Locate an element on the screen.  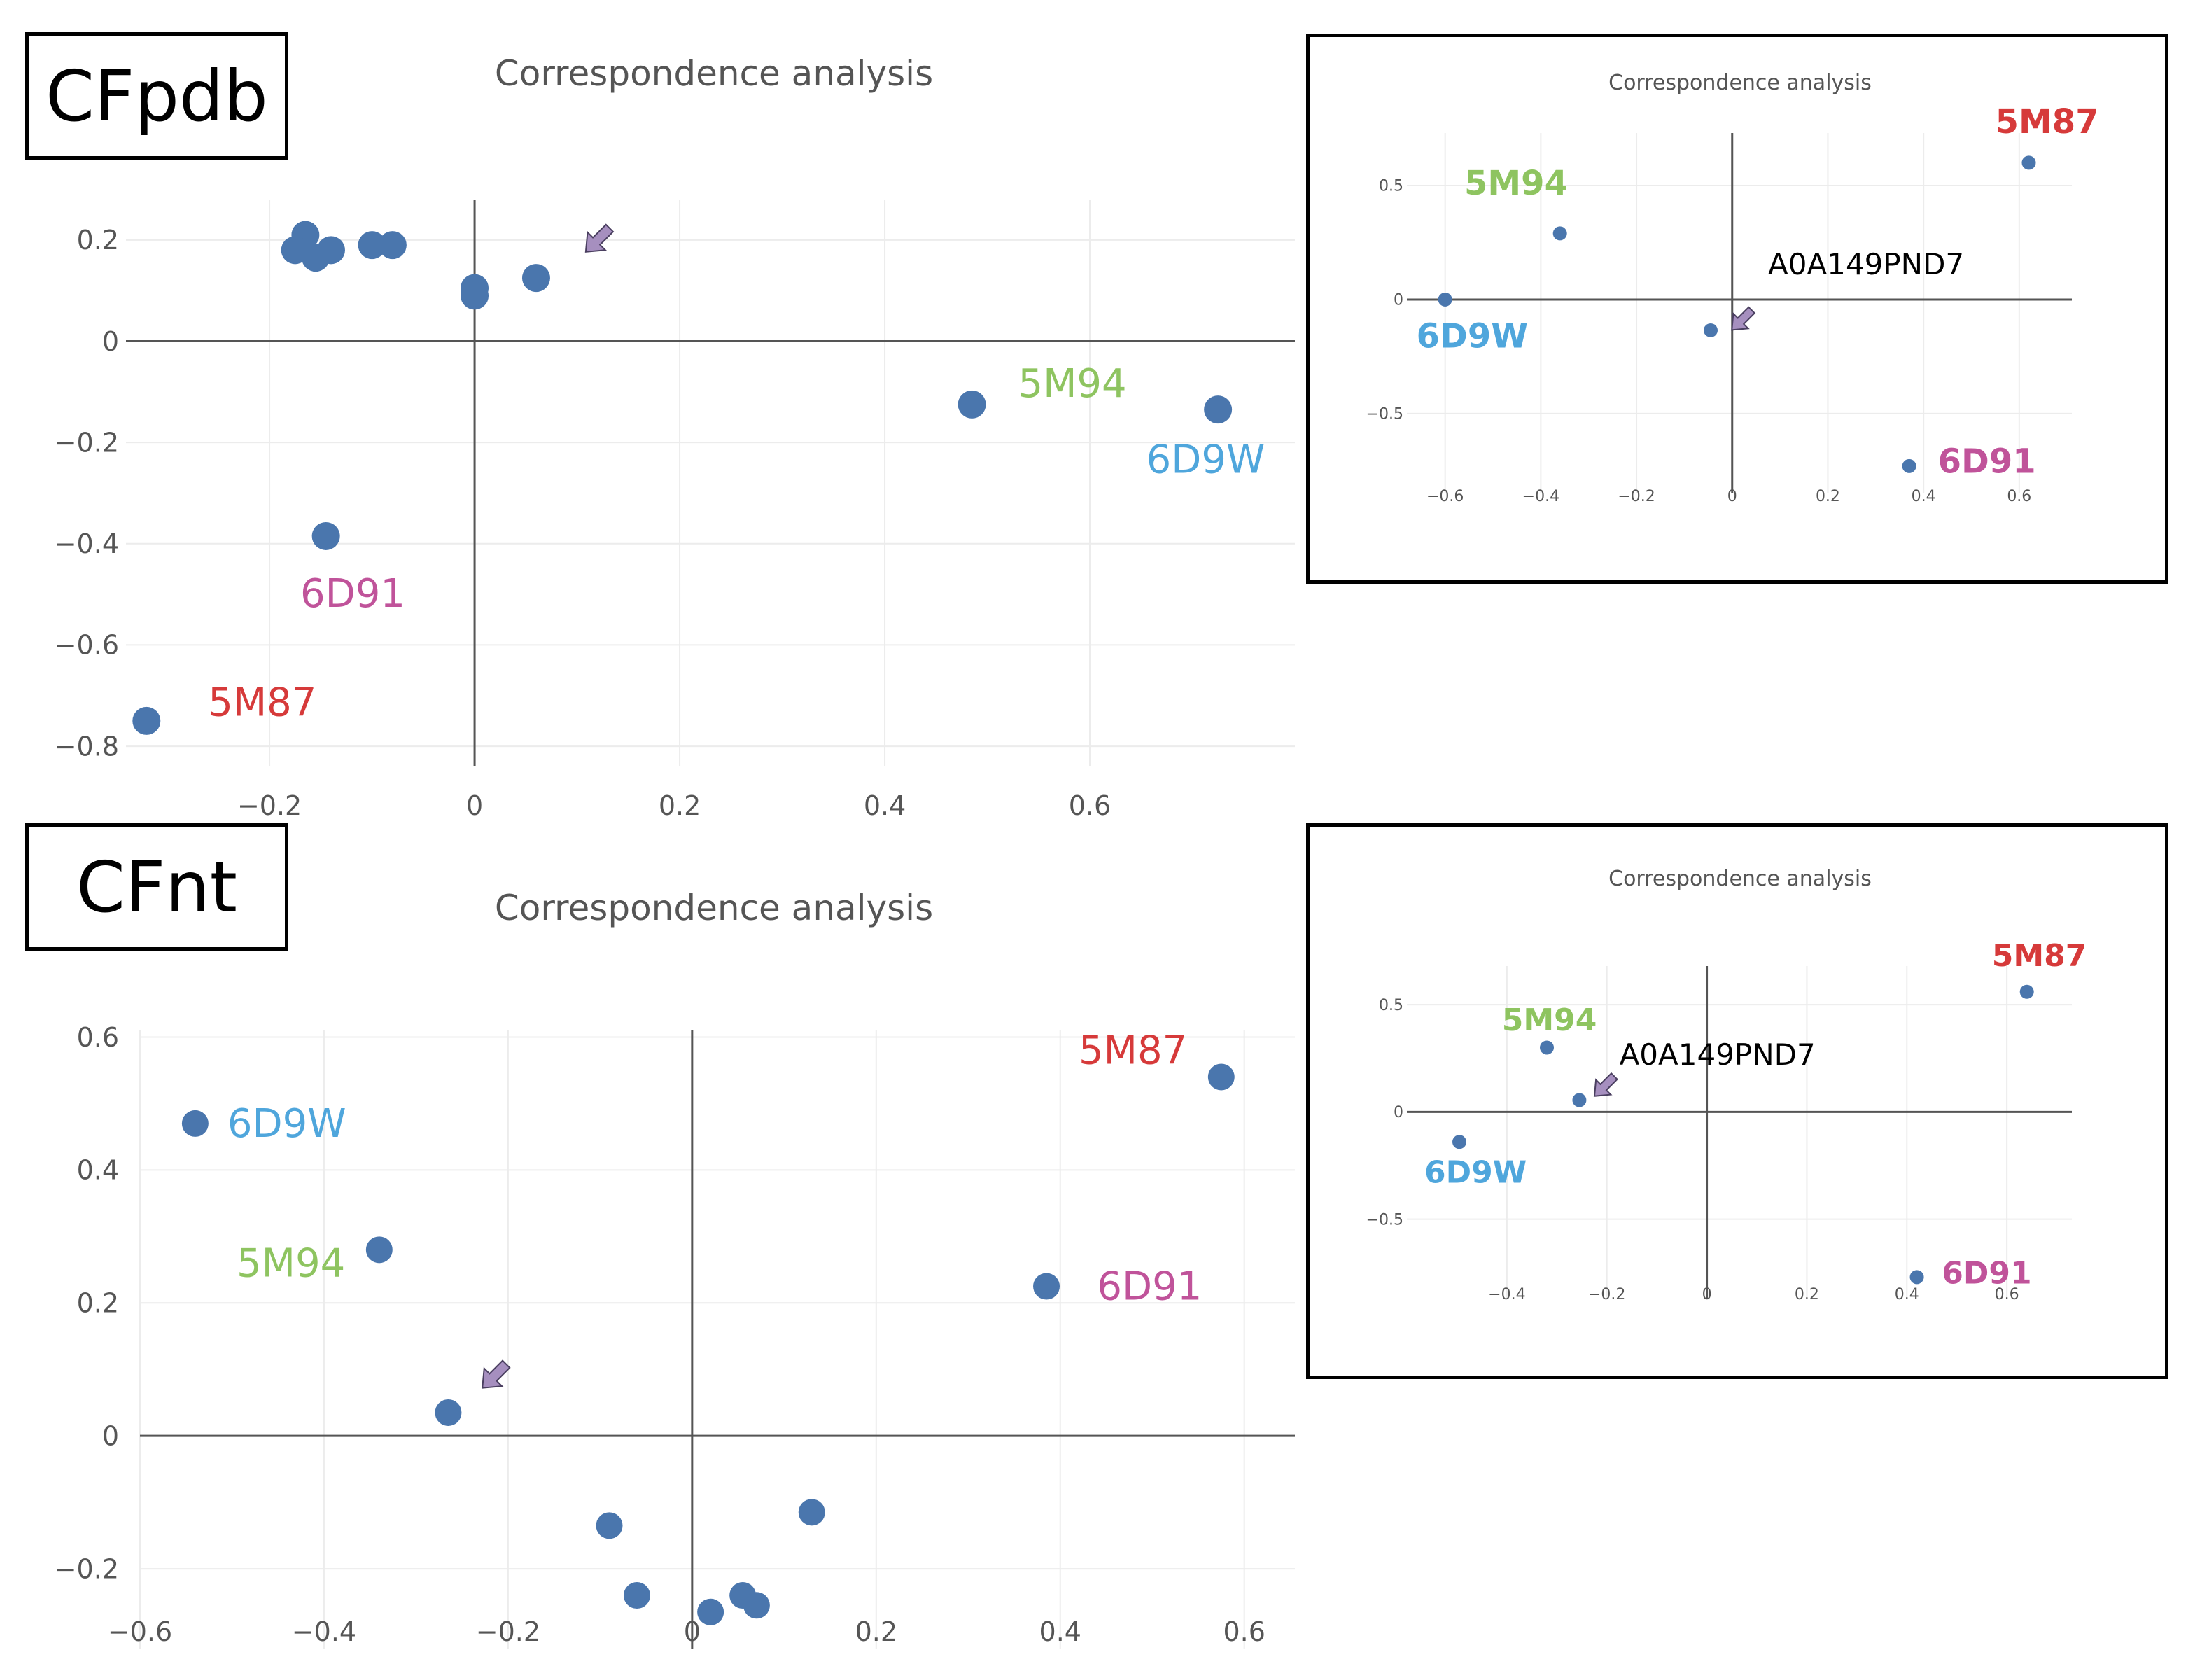
y-tick-label: −0.6 is located at coordinates (87, 645).